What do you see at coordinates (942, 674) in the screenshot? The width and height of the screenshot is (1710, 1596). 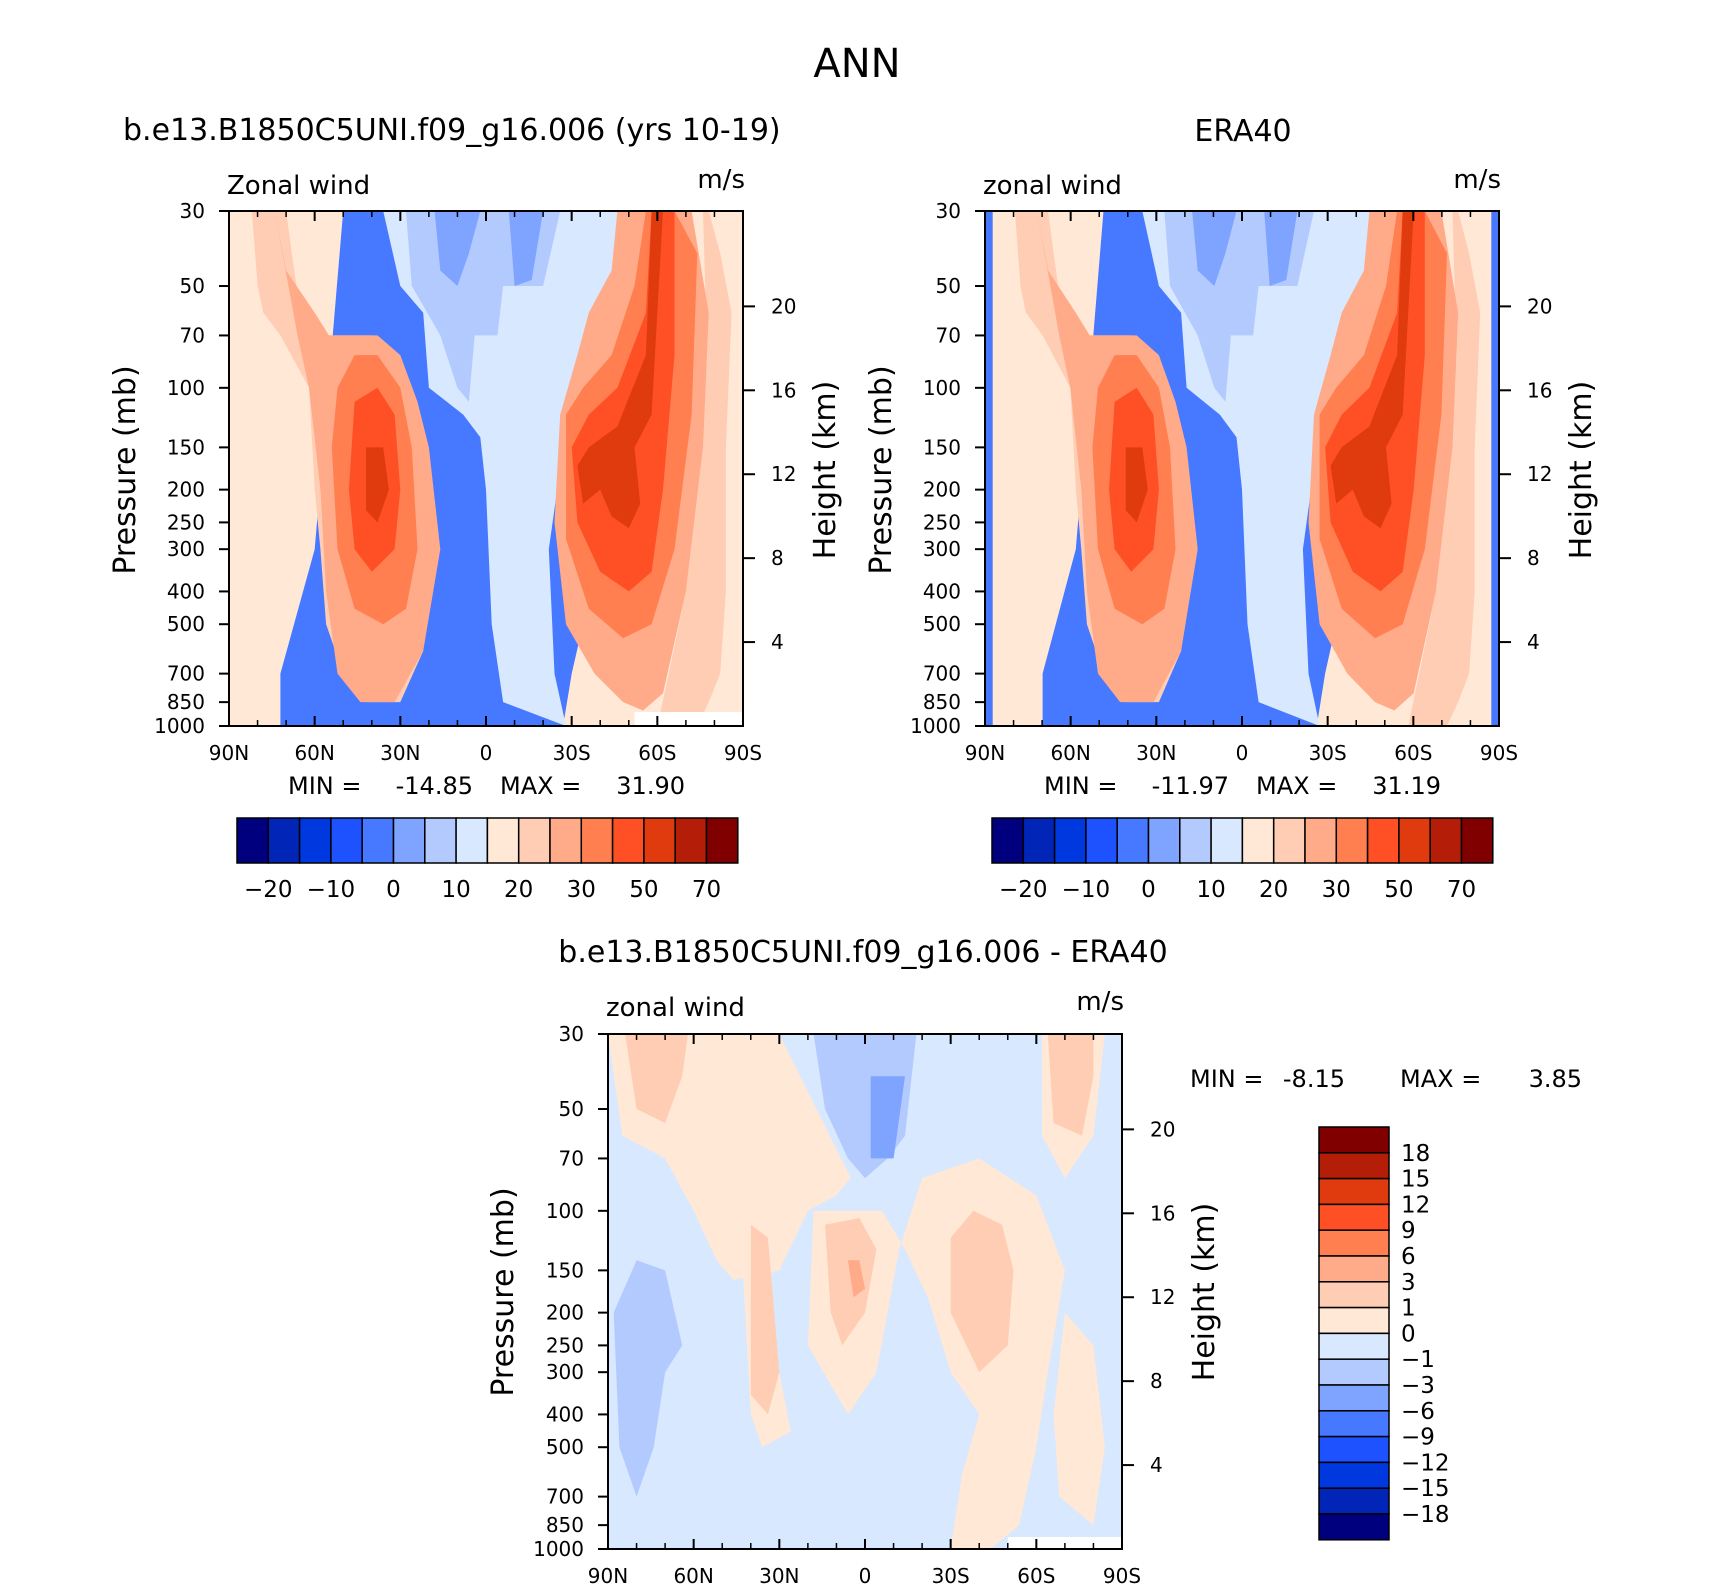 I see `y-tick-label: 700` at bounding box center [942, 674].